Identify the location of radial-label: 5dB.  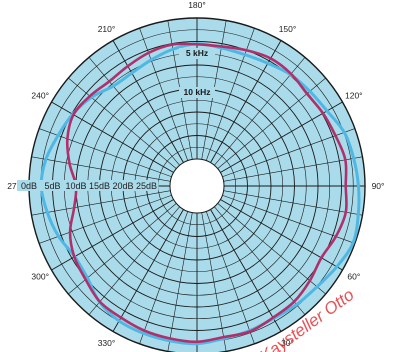
(52, 186).